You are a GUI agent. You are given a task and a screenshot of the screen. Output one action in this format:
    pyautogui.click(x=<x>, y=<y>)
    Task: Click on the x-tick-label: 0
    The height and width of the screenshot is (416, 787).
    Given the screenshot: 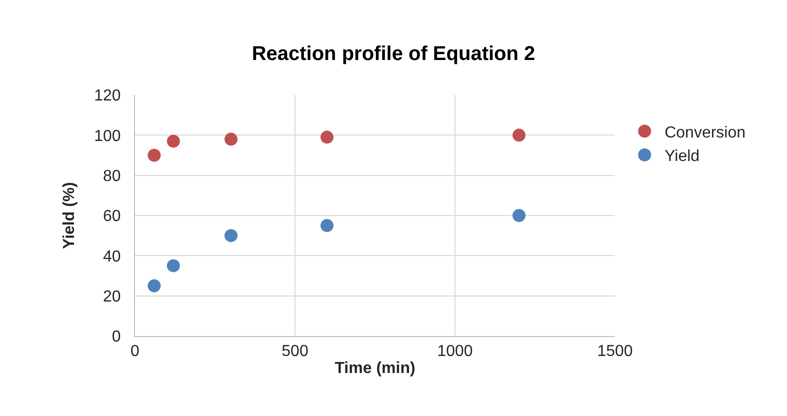 What is the action you would take?
    pyautogui.click(x=135, y=351)
    